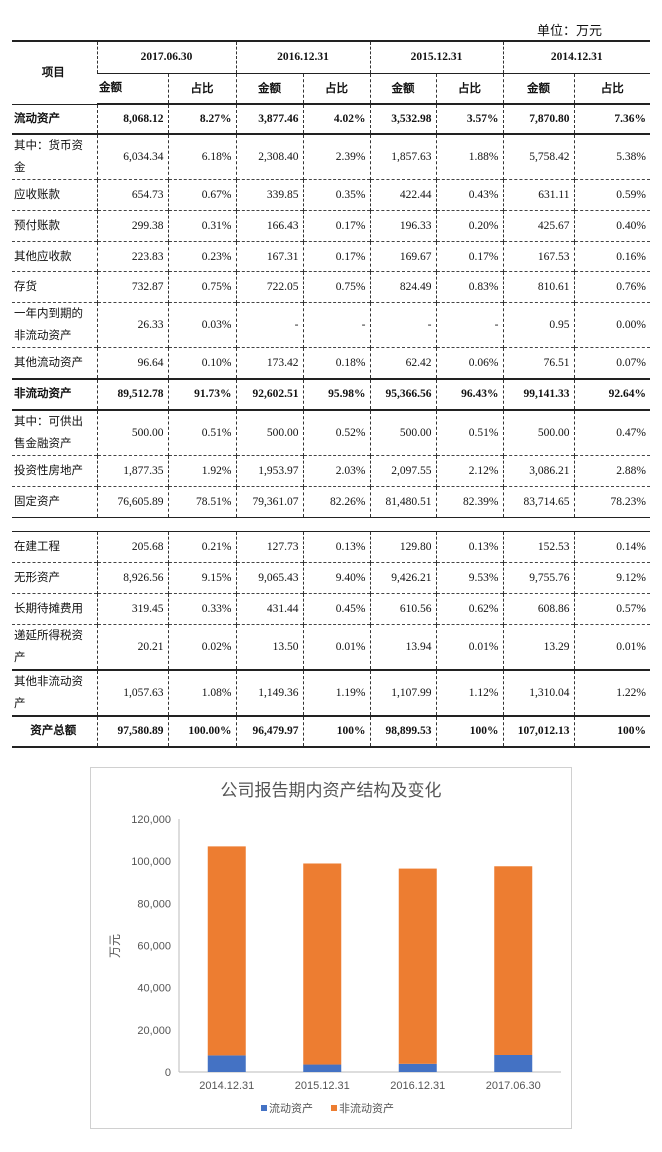 The image size is (662, 1152). I want to click on ratio-cell: 0.76%, so click(611, 287).